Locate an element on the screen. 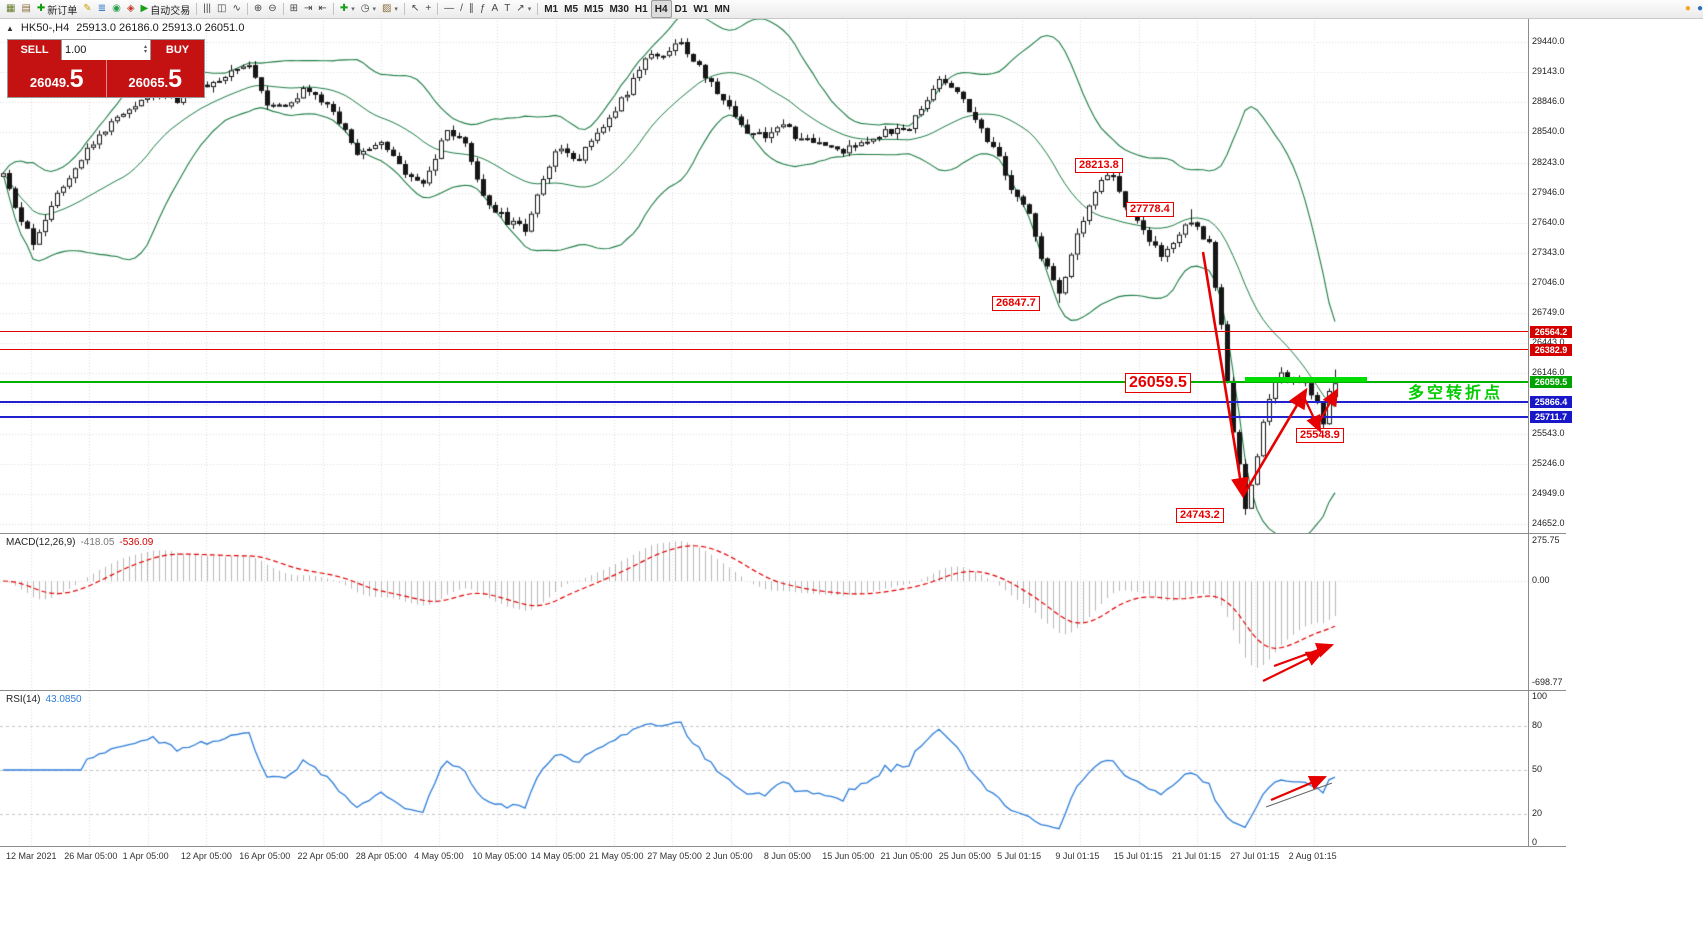 The width and height of the screenshot is (1703, 942). time-axis-label: 5 Jul 01:15 is located at coordinates (1019, 856).